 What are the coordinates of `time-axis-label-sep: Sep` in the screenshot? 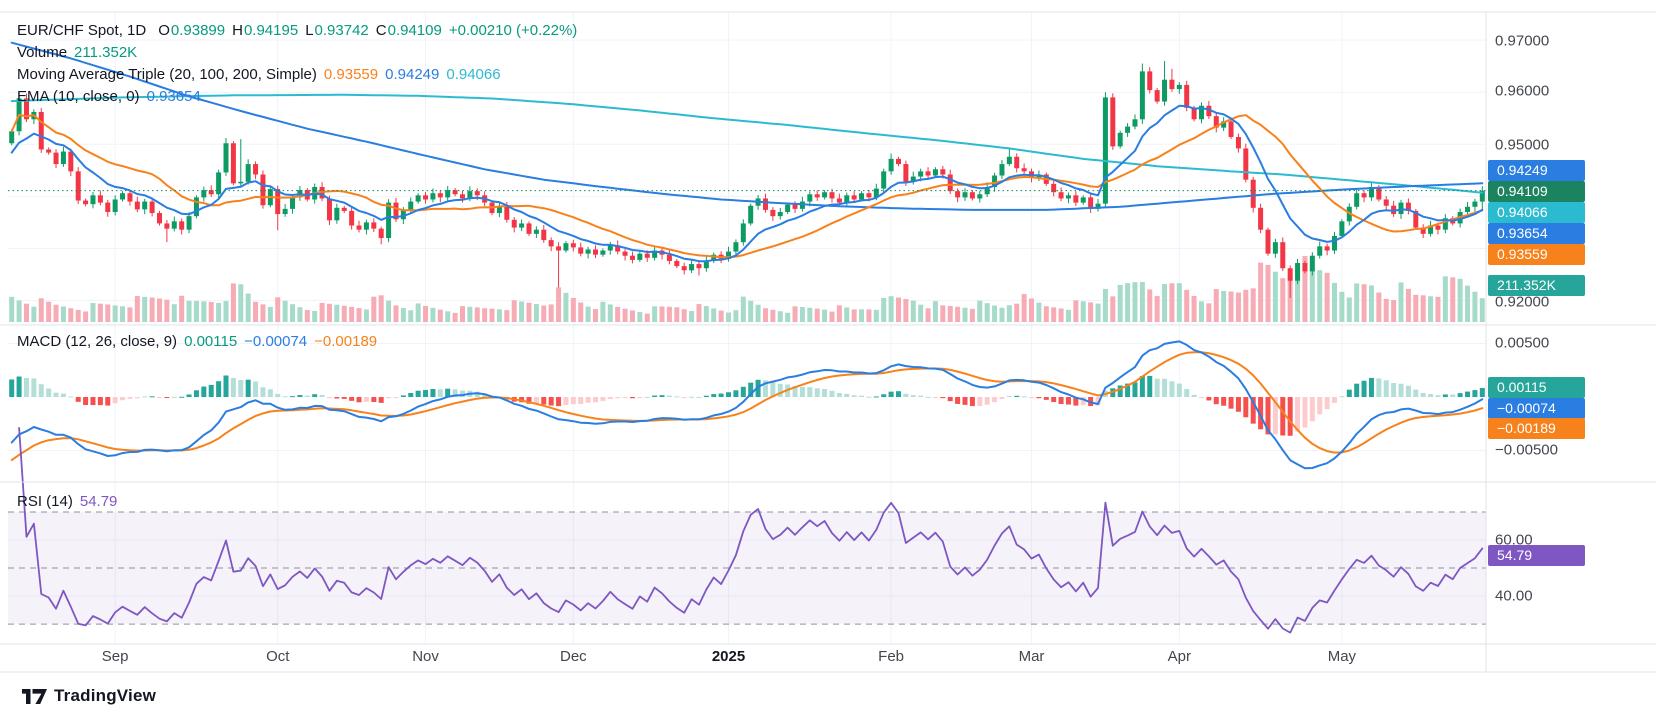 It's located at (115, 656).